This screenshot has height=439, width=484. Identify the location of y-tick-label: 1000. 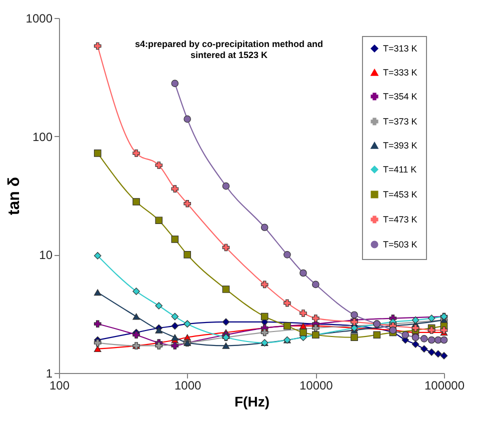
(39, 19).